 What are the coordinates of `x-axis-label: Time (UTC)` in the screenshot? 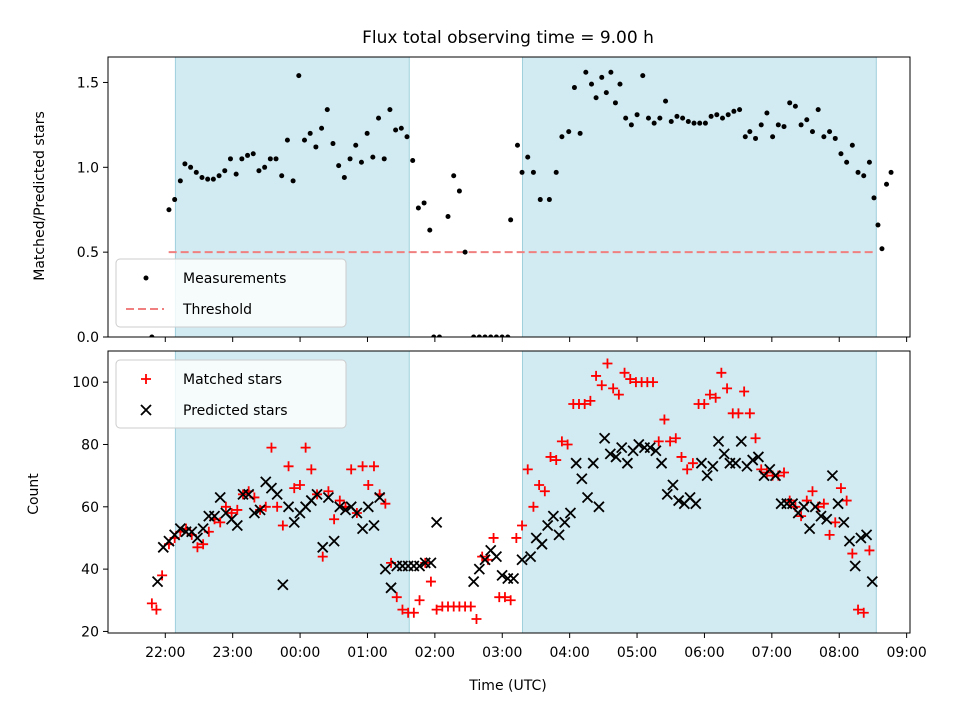 It's located at (507, 686).